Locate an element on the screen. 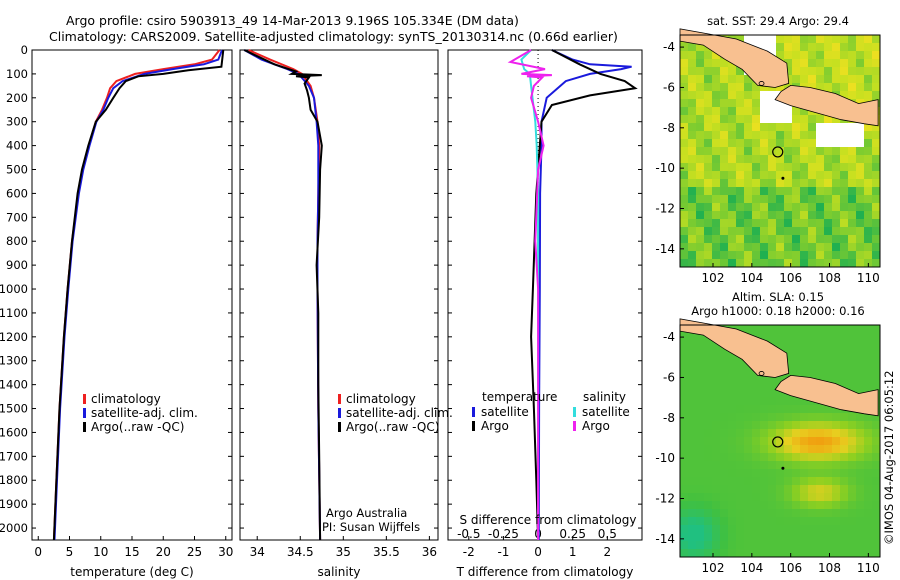 This screenshot has height=580, width=900. temperature-xlabel: temperature (deg C) is located at coordinates (131, 572).